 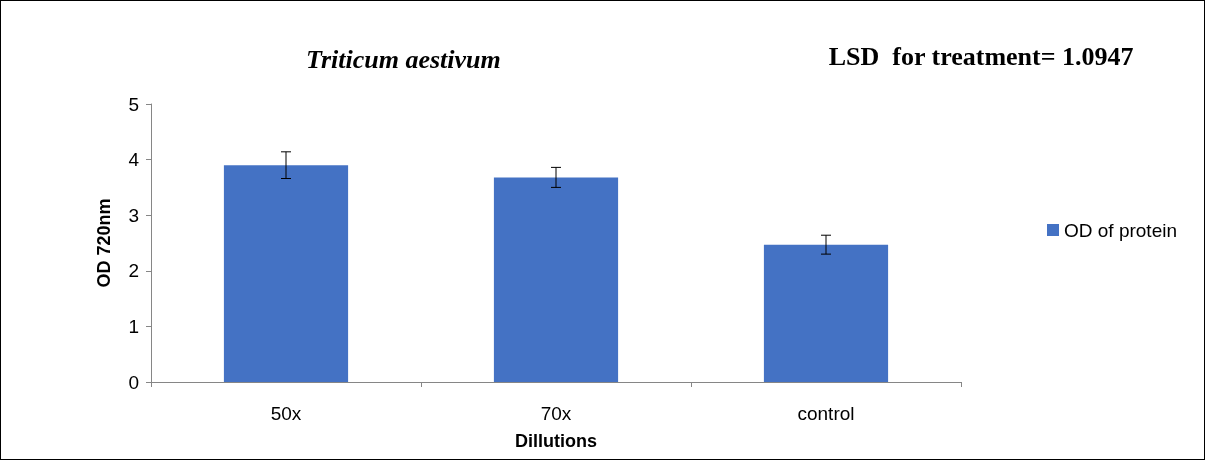 I want to click on y-axis-title: OD 720nm, so click(x=104, y=243).